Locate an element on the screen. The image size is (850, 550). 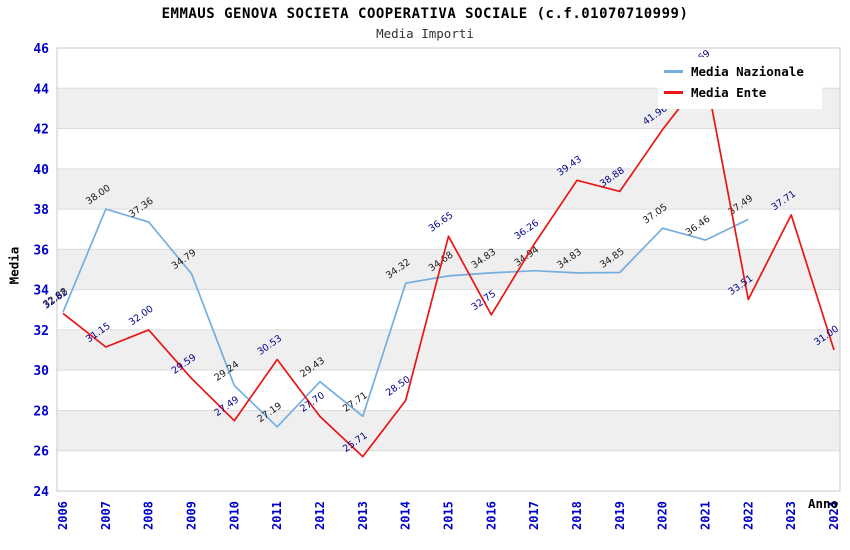
legend-item-media-nazionale: Media Nazionale is located at coordinates (738, 71).